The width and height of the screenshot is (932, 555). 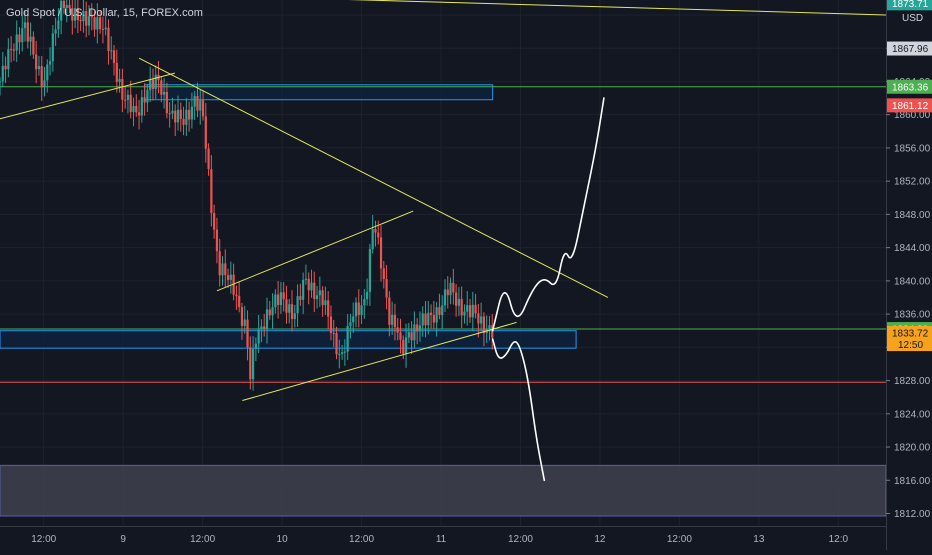 I want to click on time-tick-label: 10, so click(x=283, y=539).